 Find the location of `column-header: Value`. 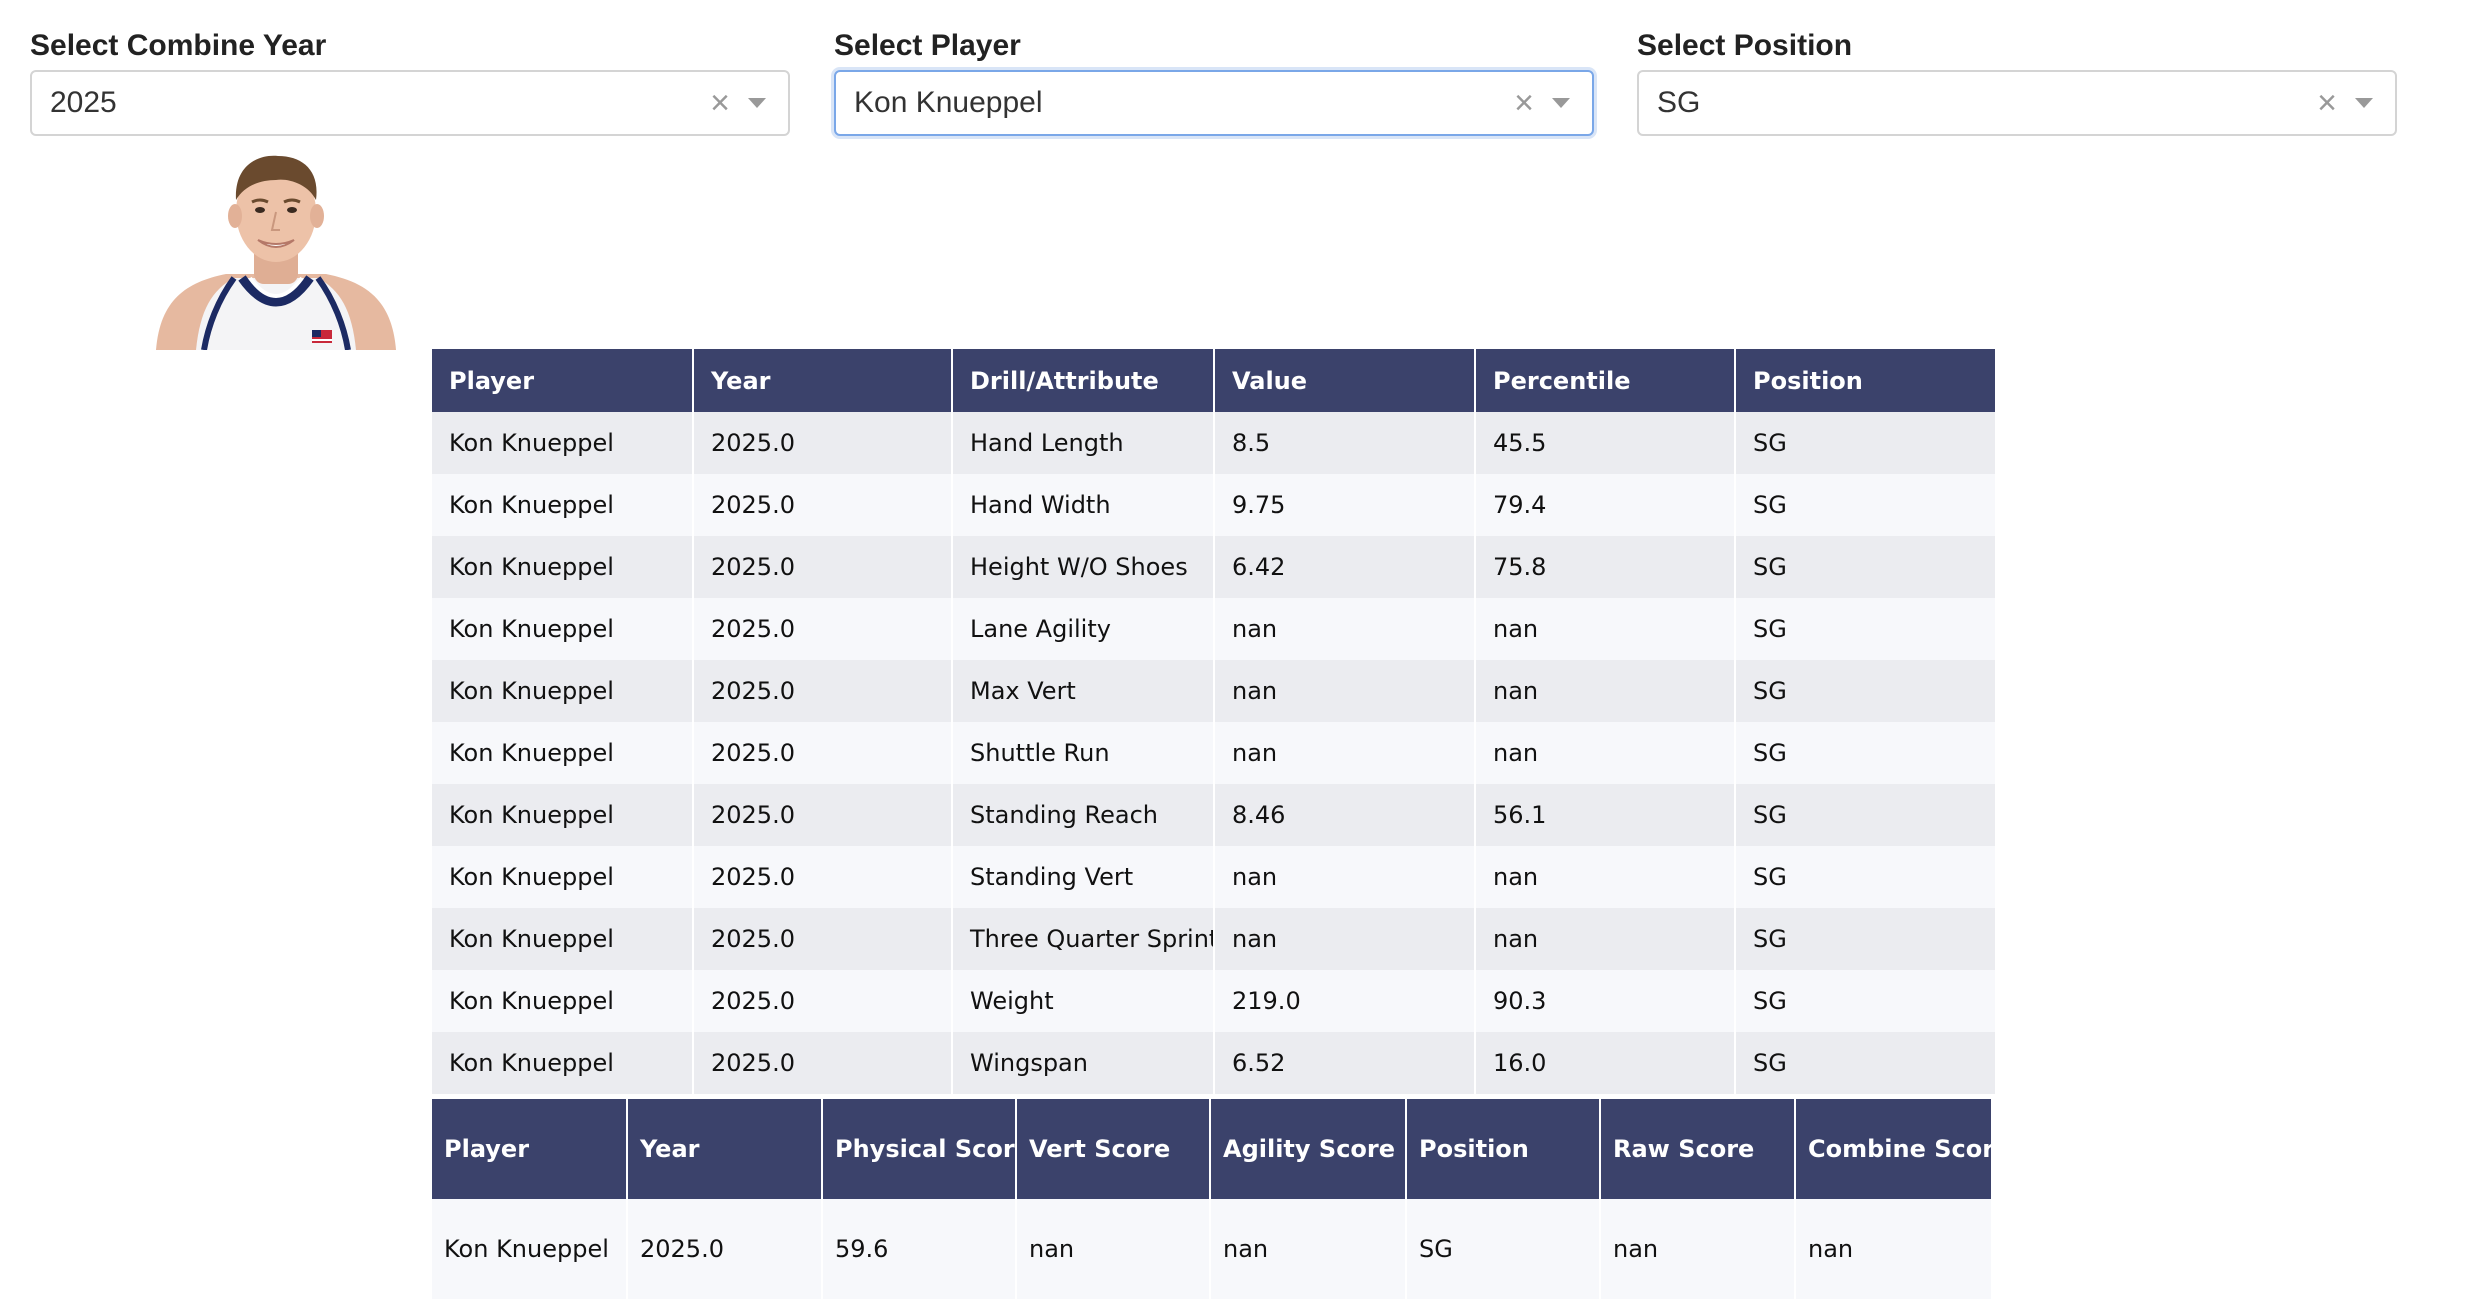

column-header: Value is located at coordinates (1345, 380).